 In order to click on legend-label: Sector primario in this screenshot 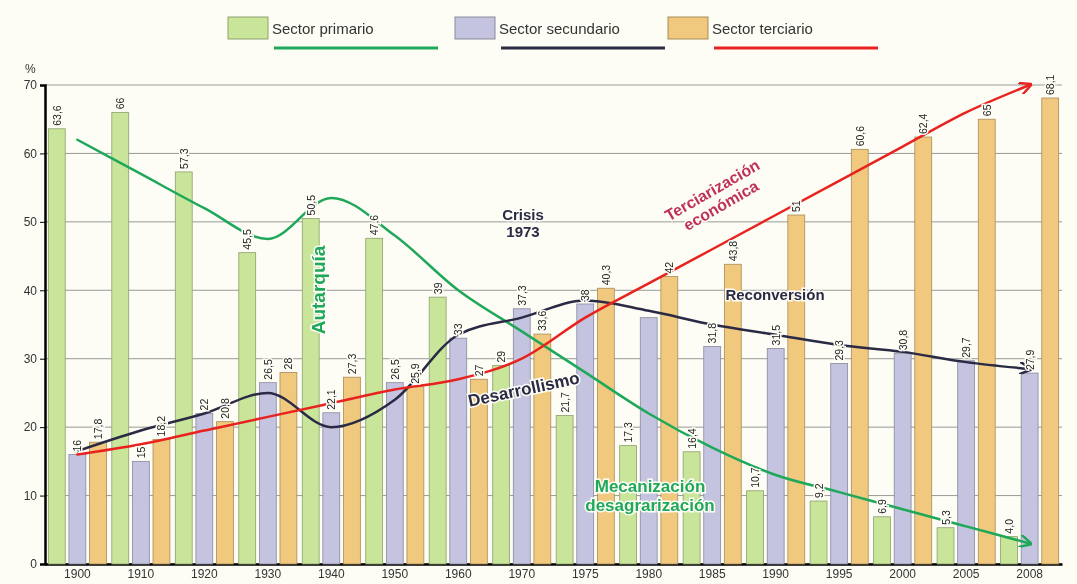, I will do `click(323, 28)`.